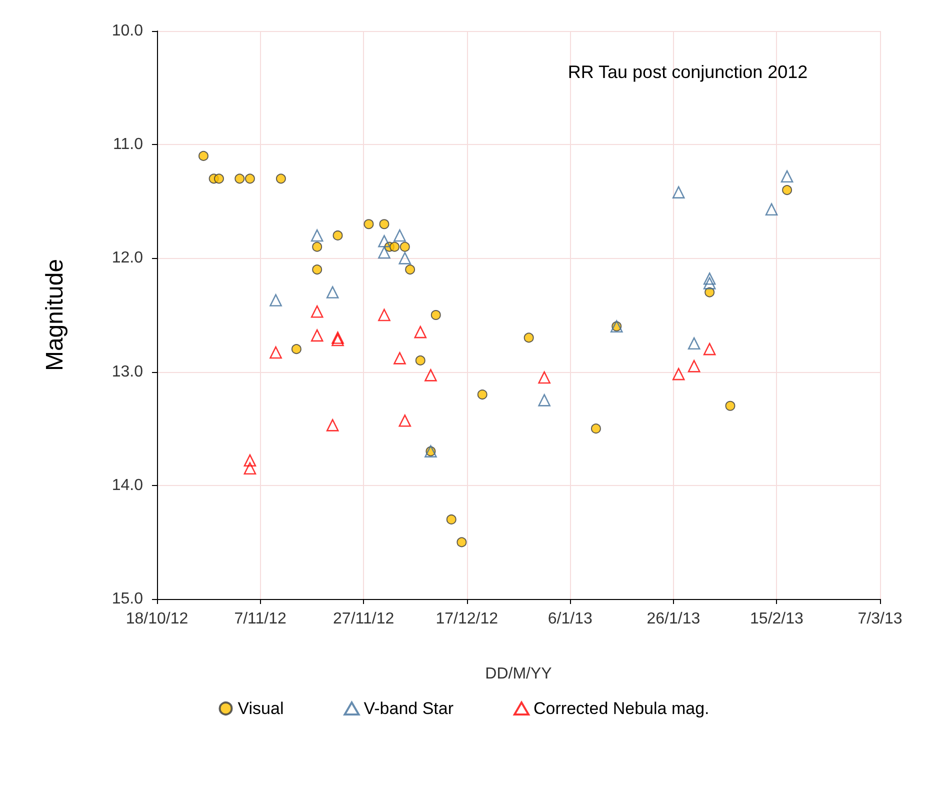 This screenshot has width=928, height=806. I want to click on legend-label: Corrected Nebula mag., so click(622, 708).